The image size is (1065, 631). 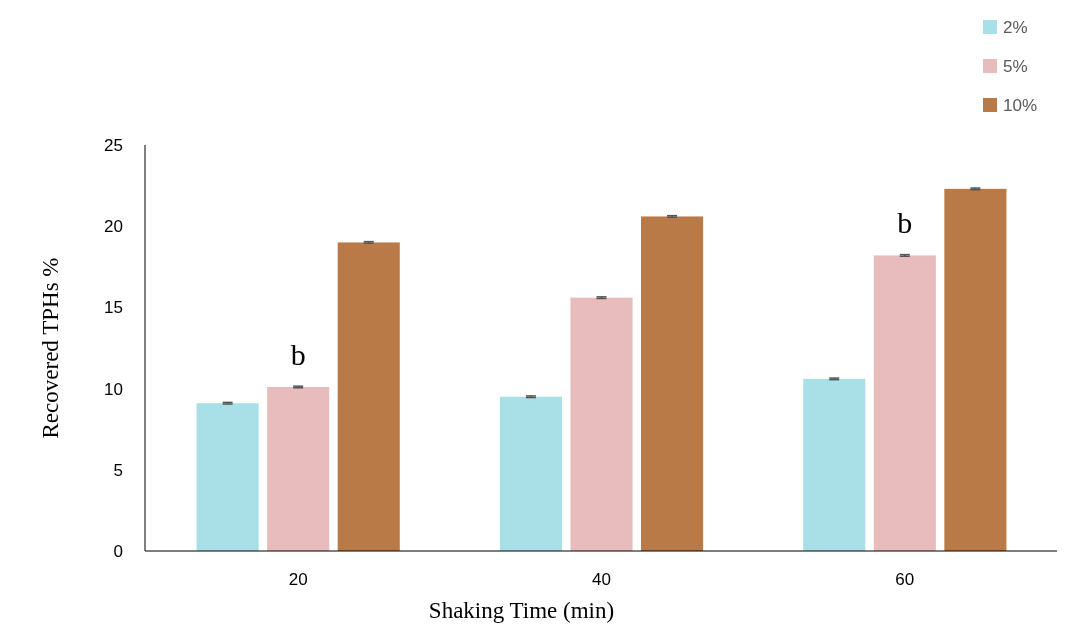 I want to click on legend-label: 10%, so click(x=1020, y=105).